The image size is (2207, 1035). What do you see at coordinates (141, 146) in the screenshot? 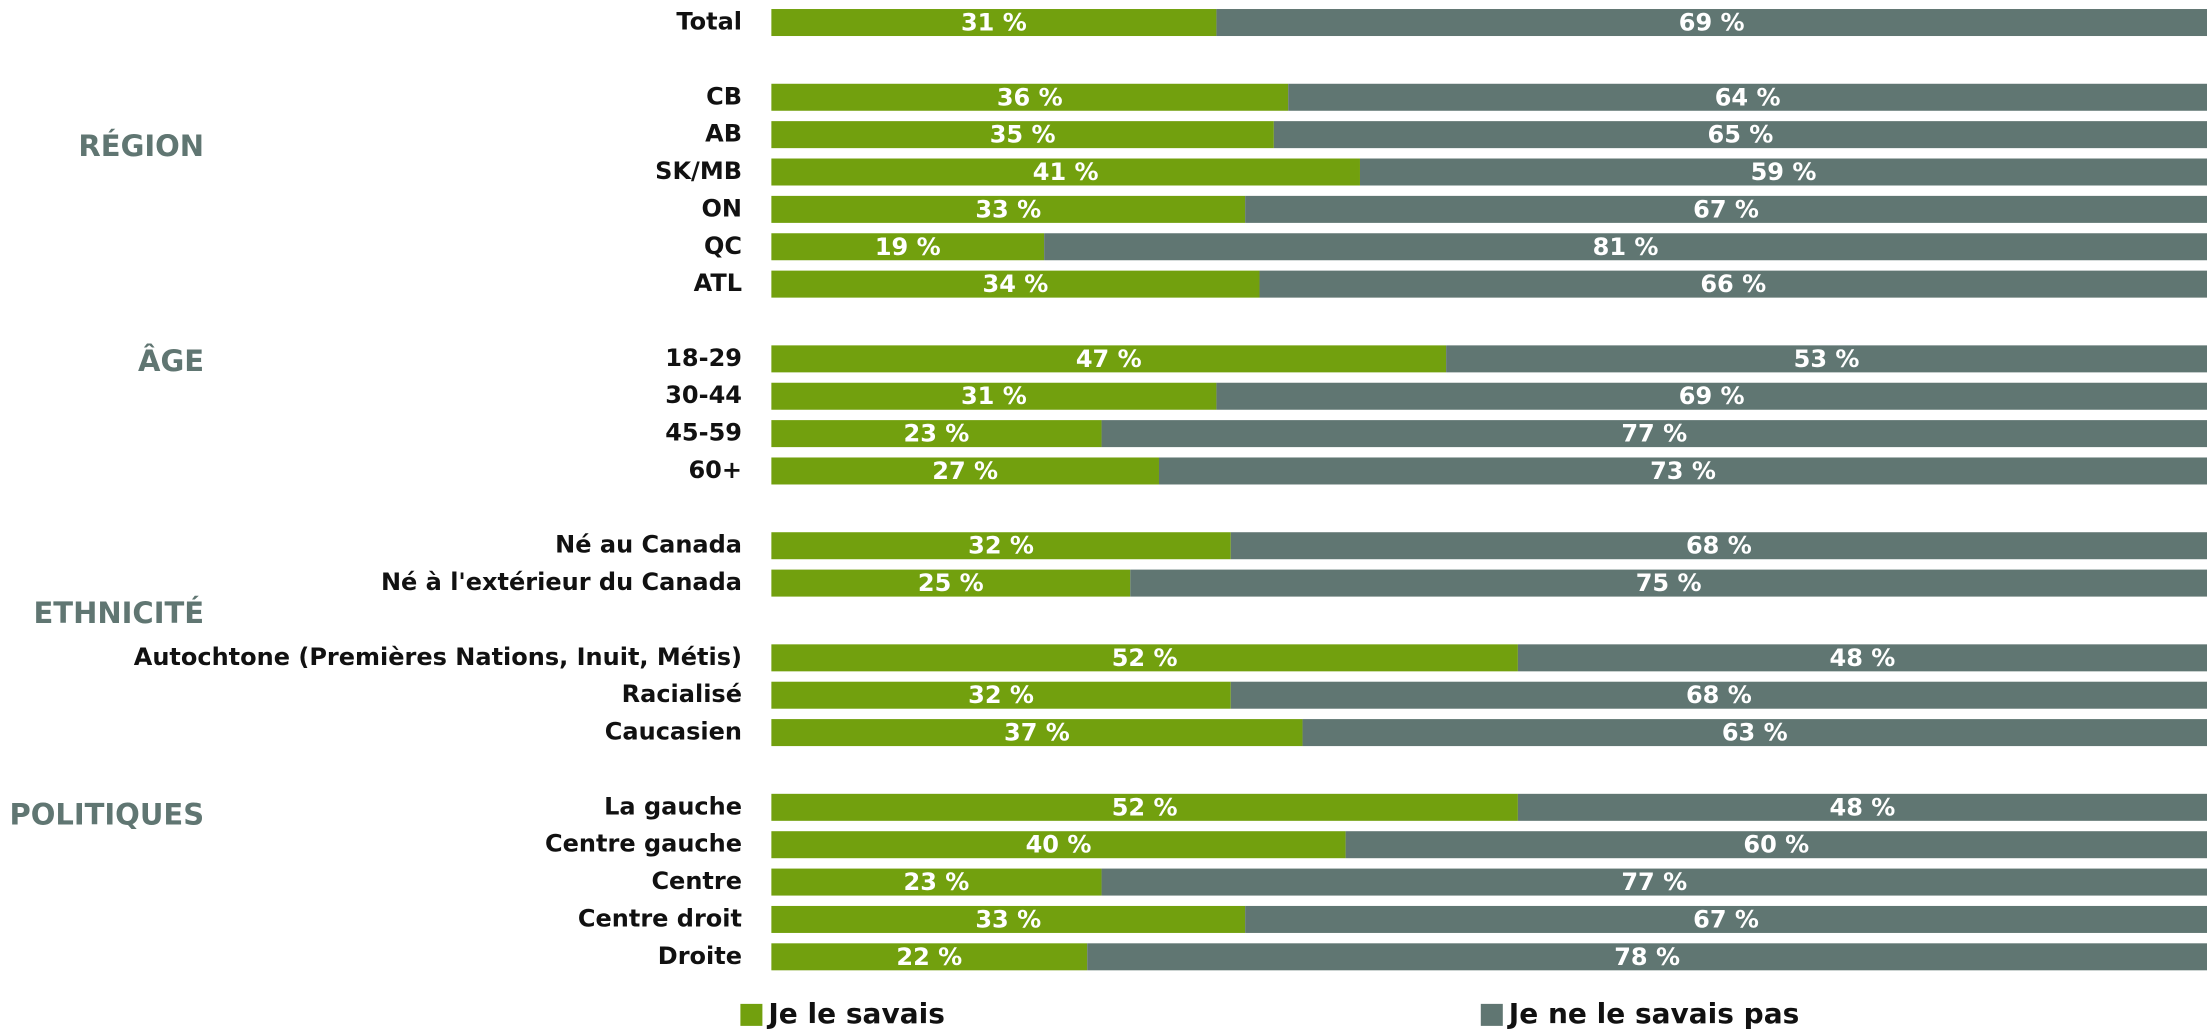
I see `group-label: RÉGION` at bounding box center [141, 146].